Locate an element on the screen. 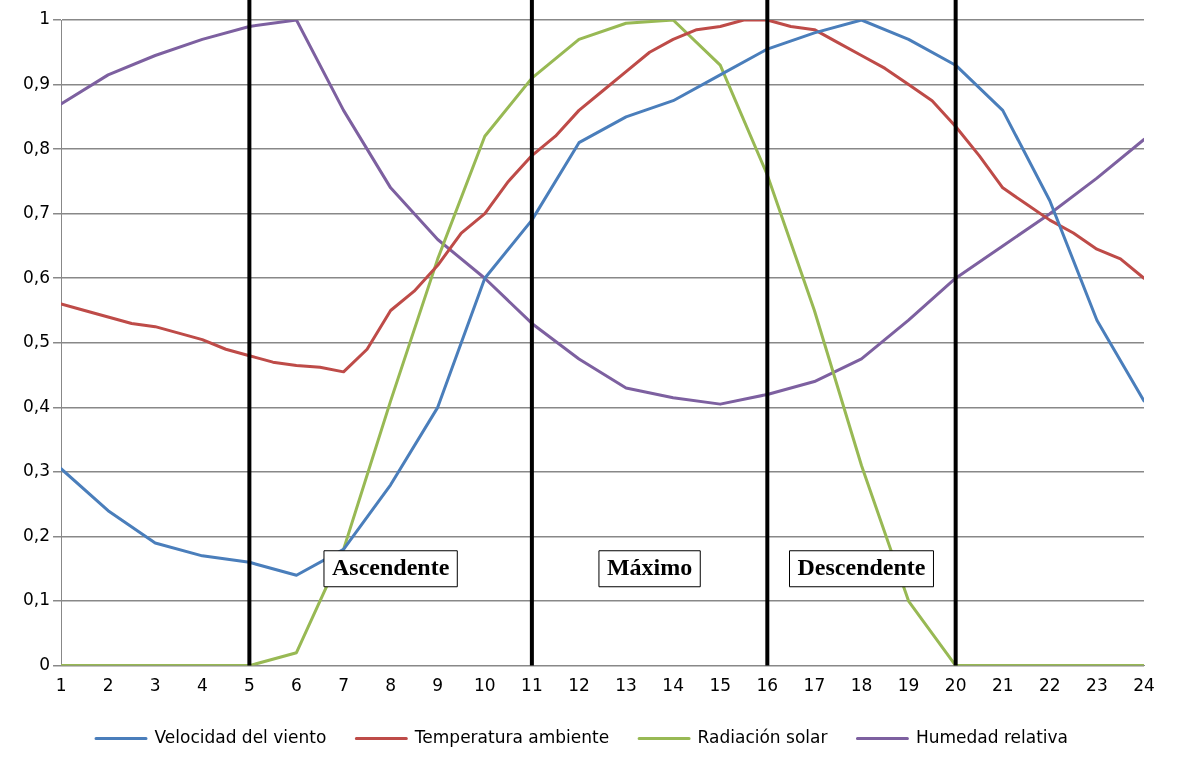  annotation: Ascendente is located at coordinates (390, 566).